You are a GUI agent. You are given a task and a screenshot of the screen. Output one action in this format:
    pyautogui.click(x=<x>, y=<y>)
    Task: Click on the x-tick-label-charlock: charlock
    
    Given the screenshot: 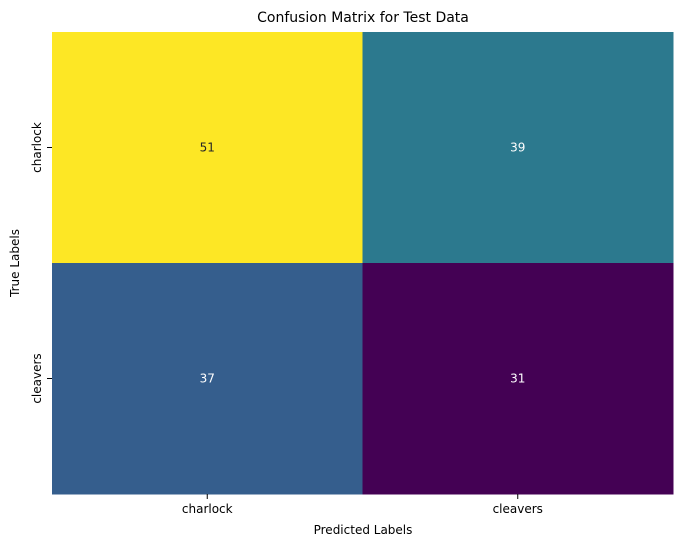 What is the action you would take?
    pyautogui.click(x=207, y=509)
    